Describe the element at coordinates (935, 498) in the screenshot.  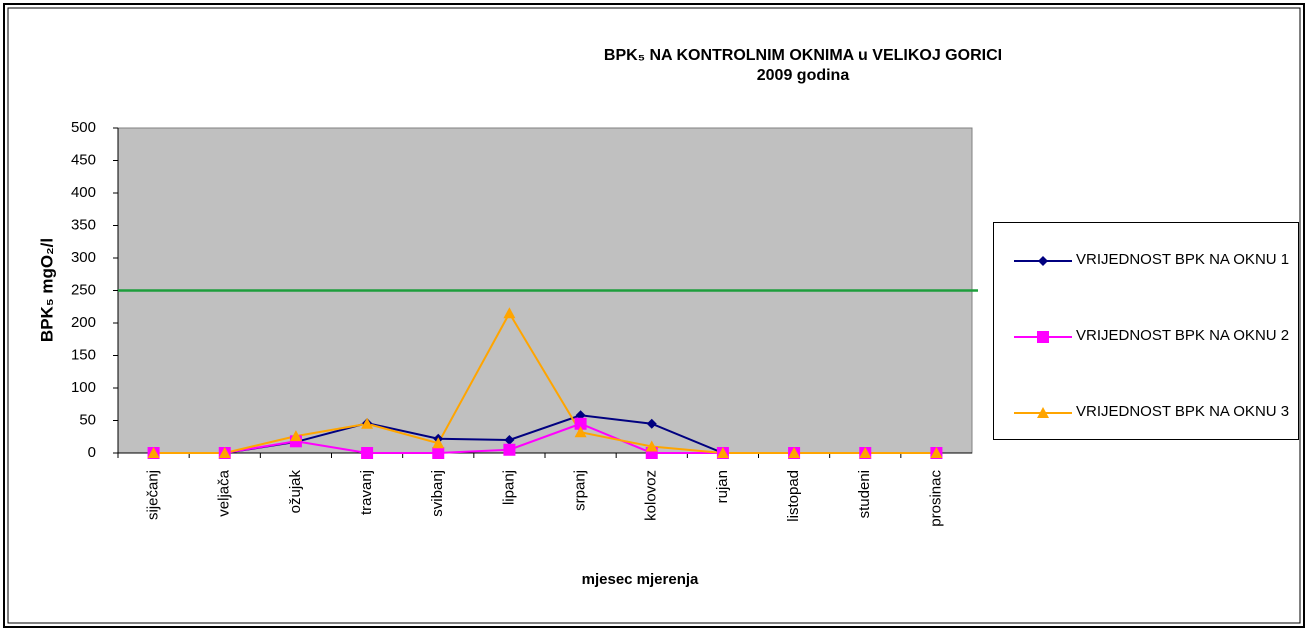
I see `x-tick-label: prosinac` at that location.